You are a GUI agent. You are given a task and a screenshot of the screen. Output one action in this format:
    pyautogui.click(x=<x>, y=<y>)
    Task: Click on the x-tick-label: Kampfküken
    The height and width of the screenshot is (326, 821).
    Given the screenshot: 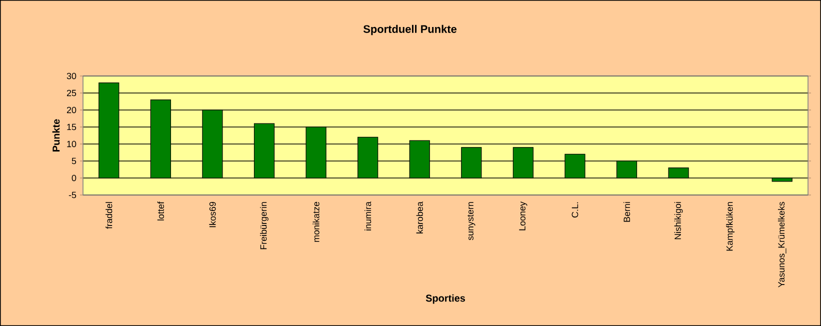 What is the action you would take?
    pyautogui.click(x=730, y=226)
    